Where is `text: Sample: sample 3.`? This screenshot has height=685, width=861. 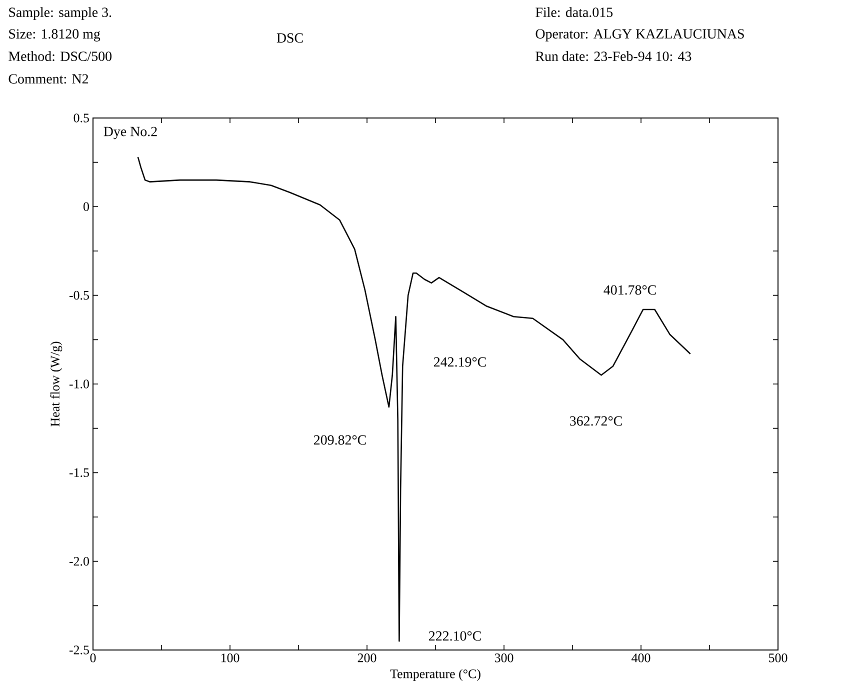 text: Sample: sample 3. is located at coordinates (60, 13).